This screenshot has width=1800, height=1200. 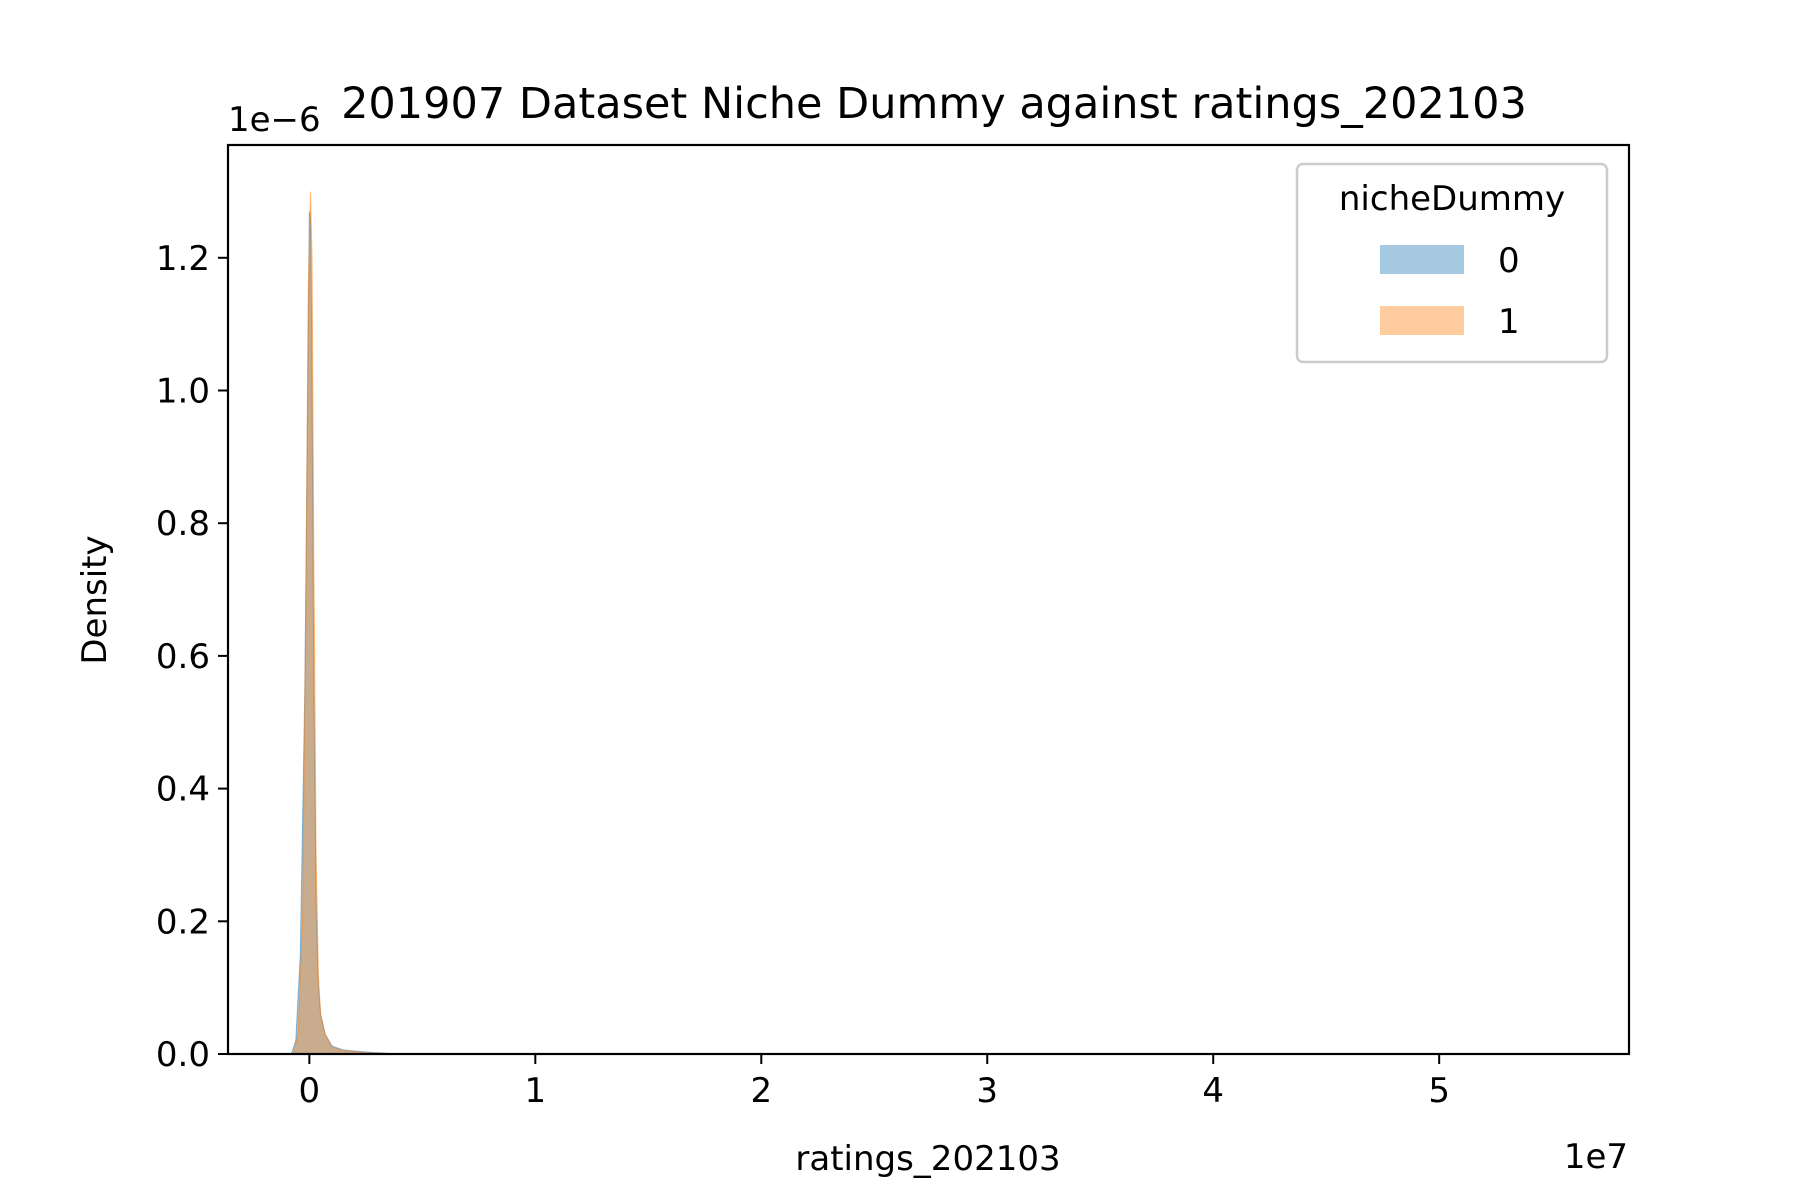 I want to click on legend-label-1: 1, so click(x=1509, y=322).